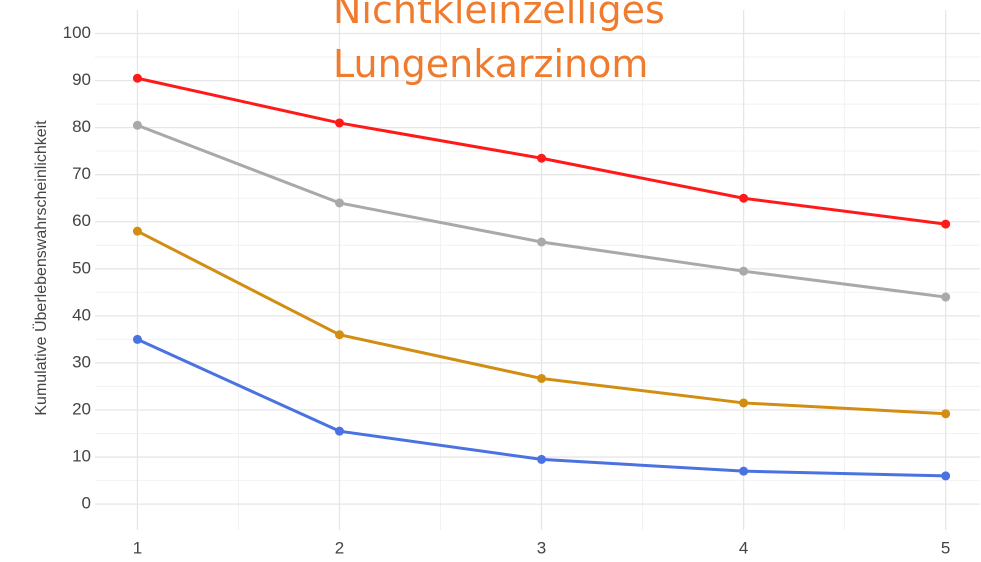  I want to click on y-tick-label: 20, so click(81, 408).